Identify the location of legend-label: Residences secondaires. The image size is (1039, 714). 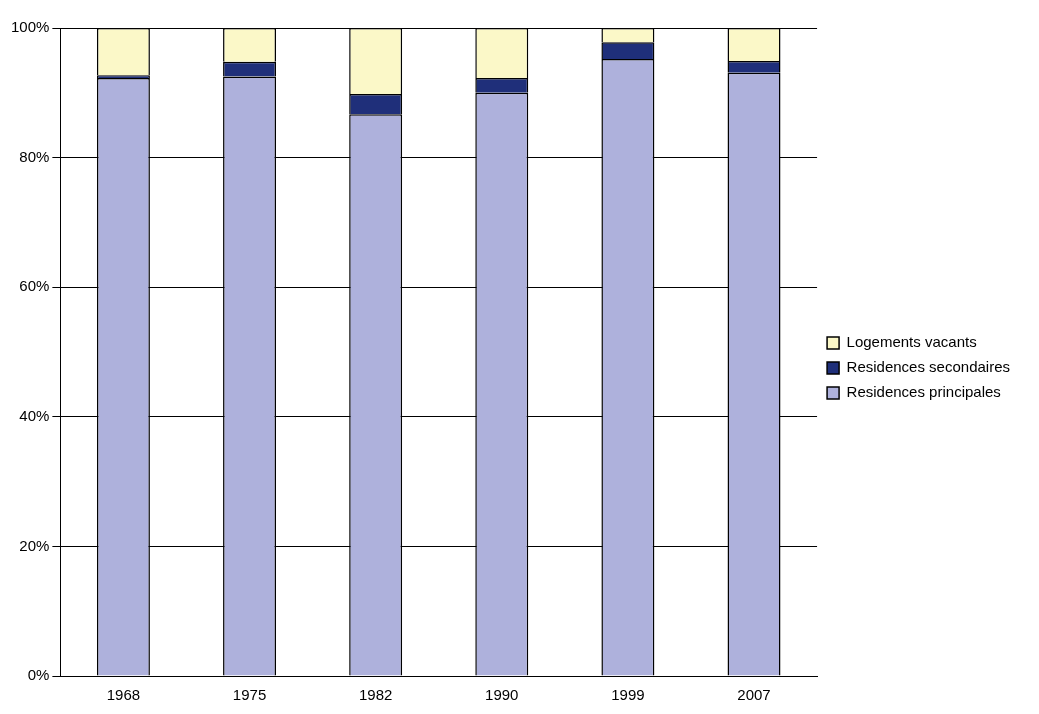
(928, 367).